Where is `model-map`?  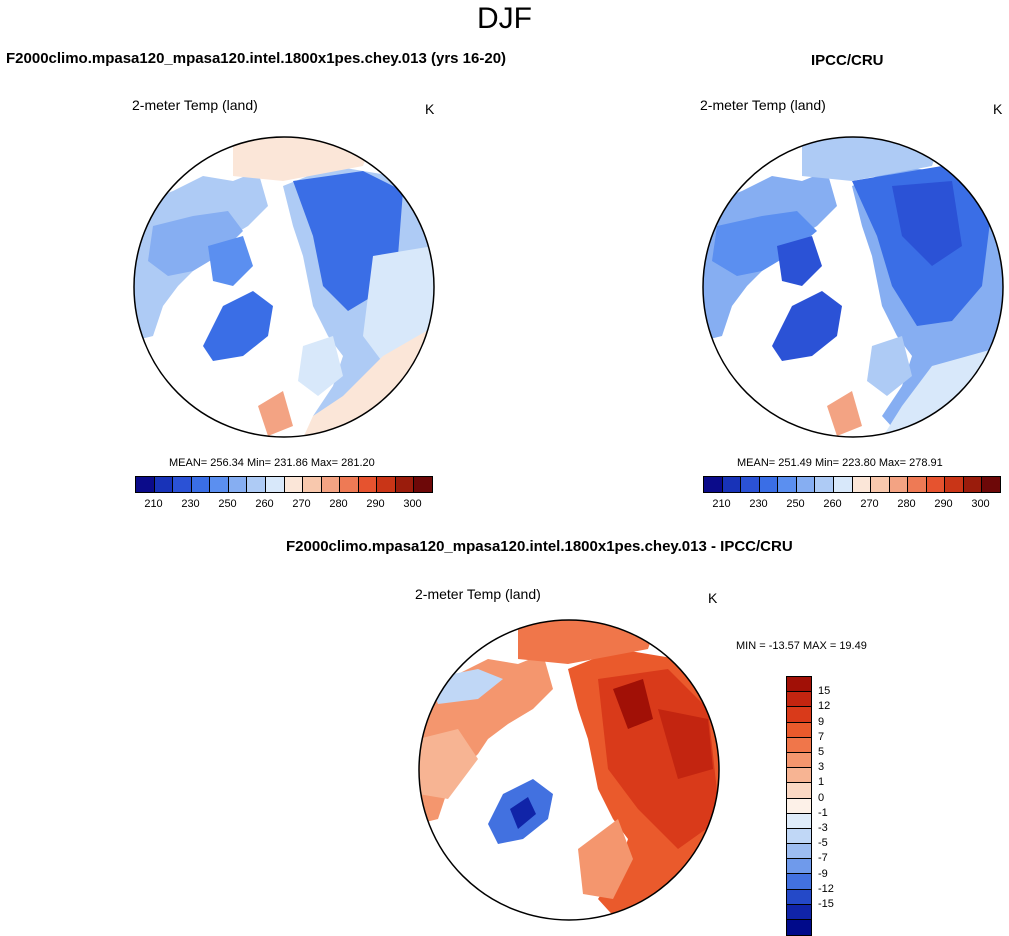
model-map is located at coordinates (284, 287).